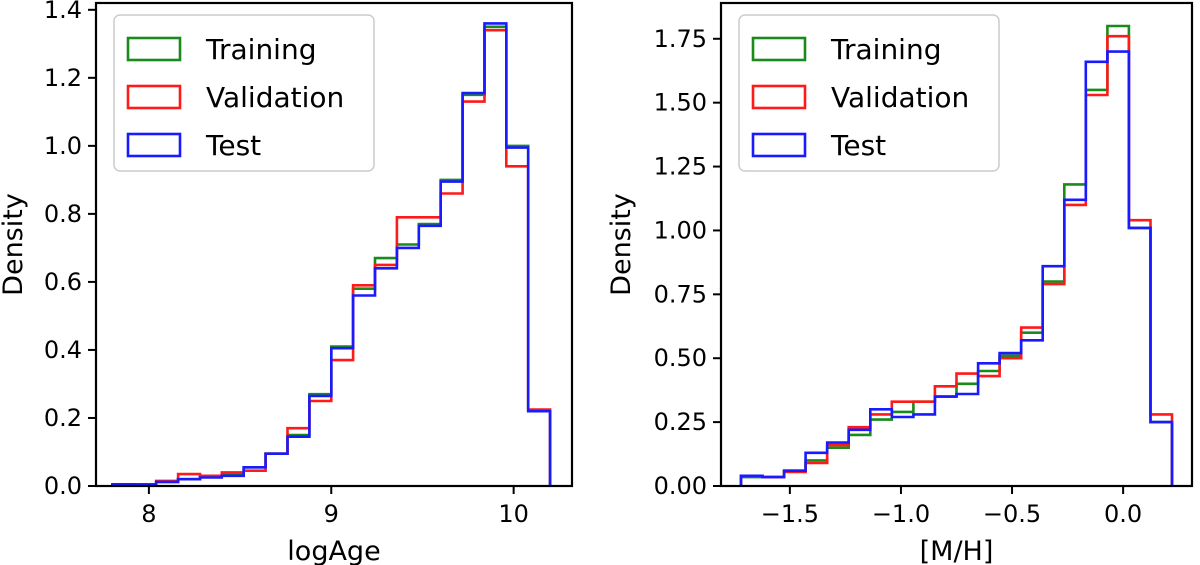 The width and height of the screenshot is (1200, 565). What do you see at coordinates (513, 514) in the screenshot?
I see `x-tick-label: 10` at bounding box center [513, 514].